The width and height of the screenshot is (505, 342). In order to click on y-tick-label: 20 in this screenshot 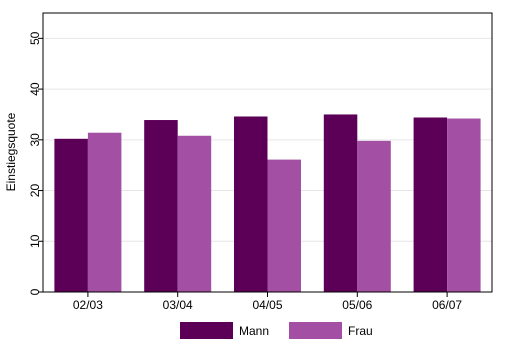, I will do `click(35, 191)`.